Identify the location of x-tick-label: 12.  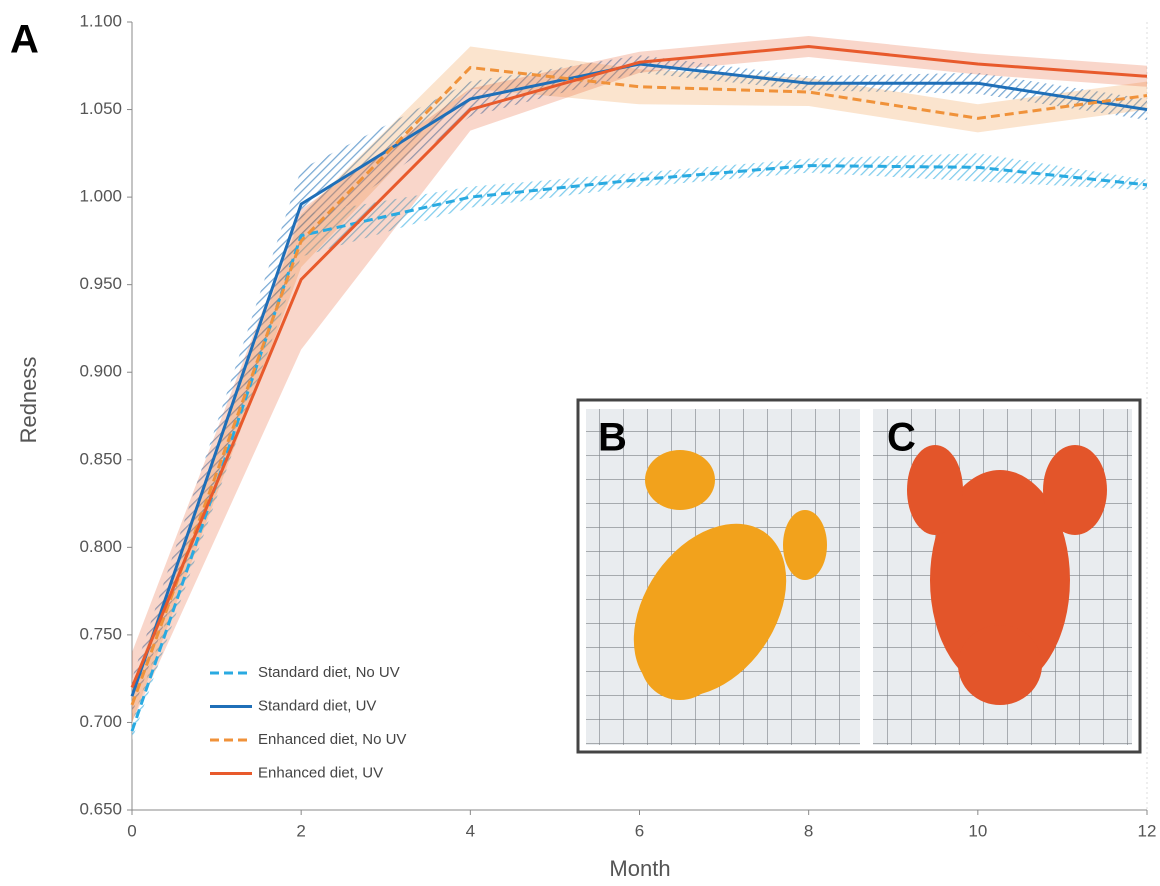
(1147, 830).